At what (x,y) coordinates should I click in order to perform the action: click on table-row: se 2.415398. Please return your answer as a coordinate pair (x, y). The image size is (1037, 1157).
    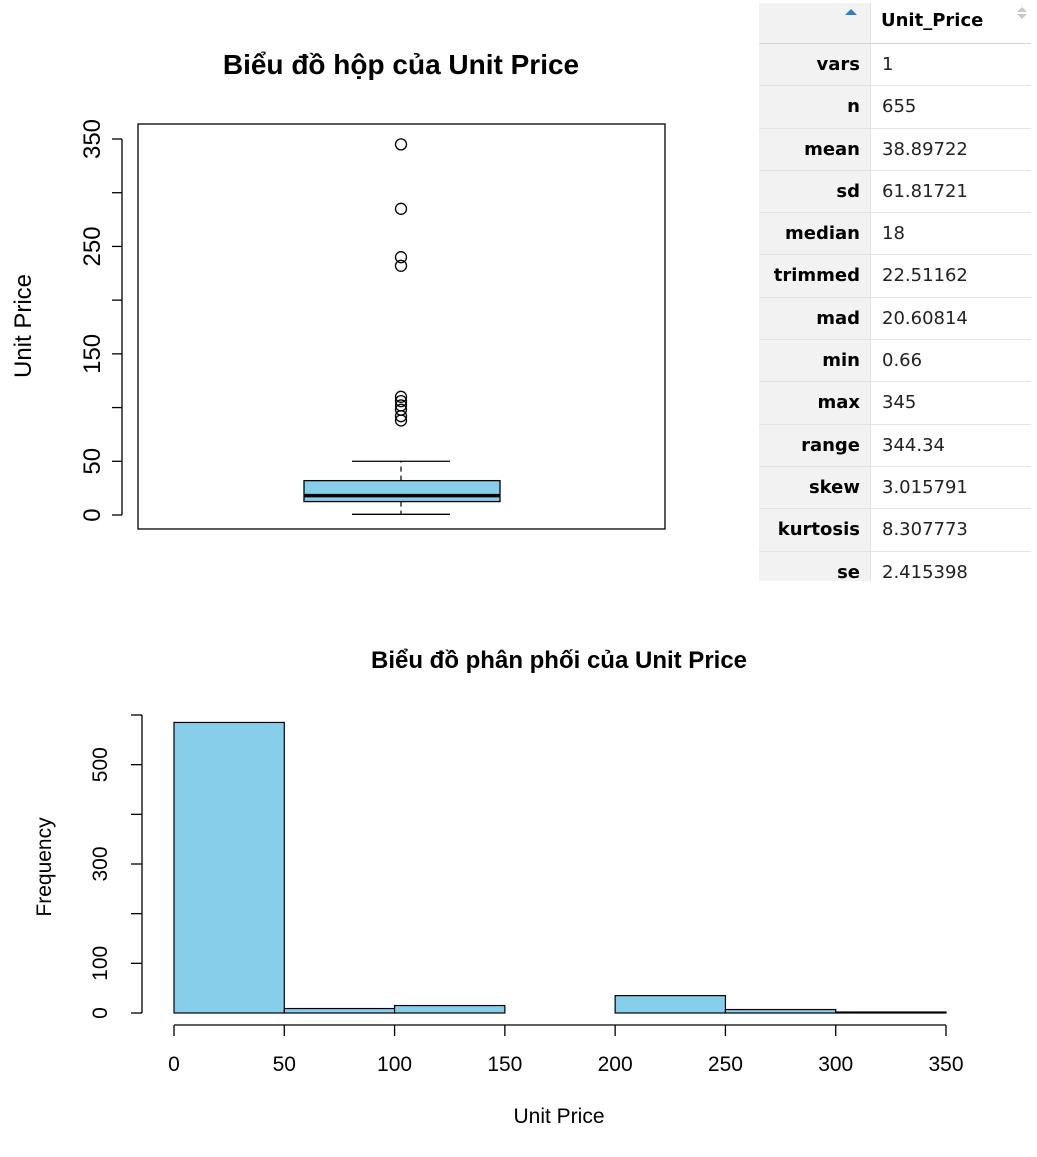
    Looking at the image, I should click on (895, 566).